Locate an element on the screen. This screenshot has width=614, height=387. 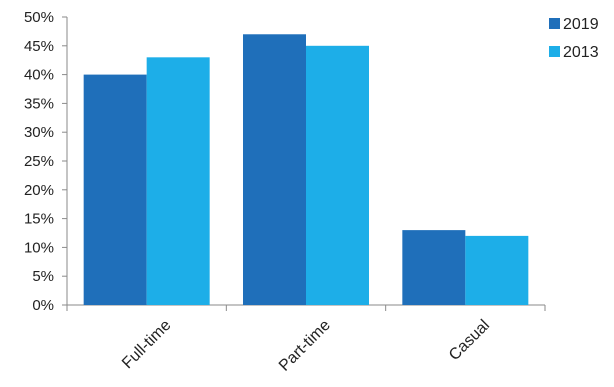
y-tick-label: 5% is located at coordinates (43, 276).